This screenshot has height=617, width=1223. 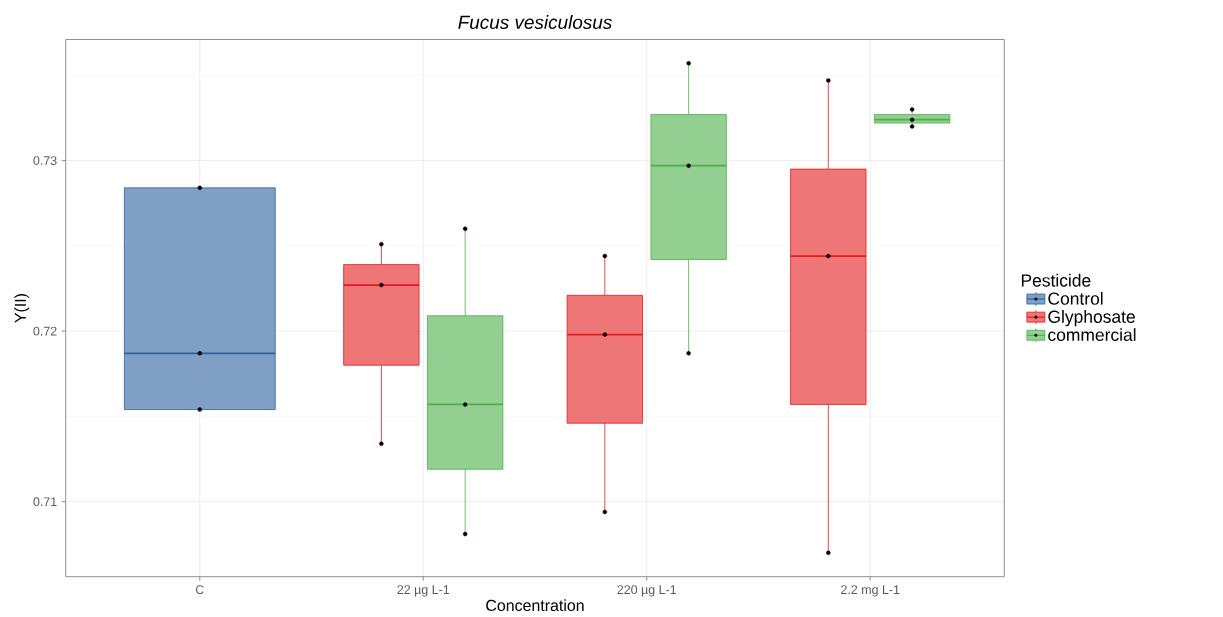 I want to click on x-axis-title: Concentration, so click(x=535, y=605).